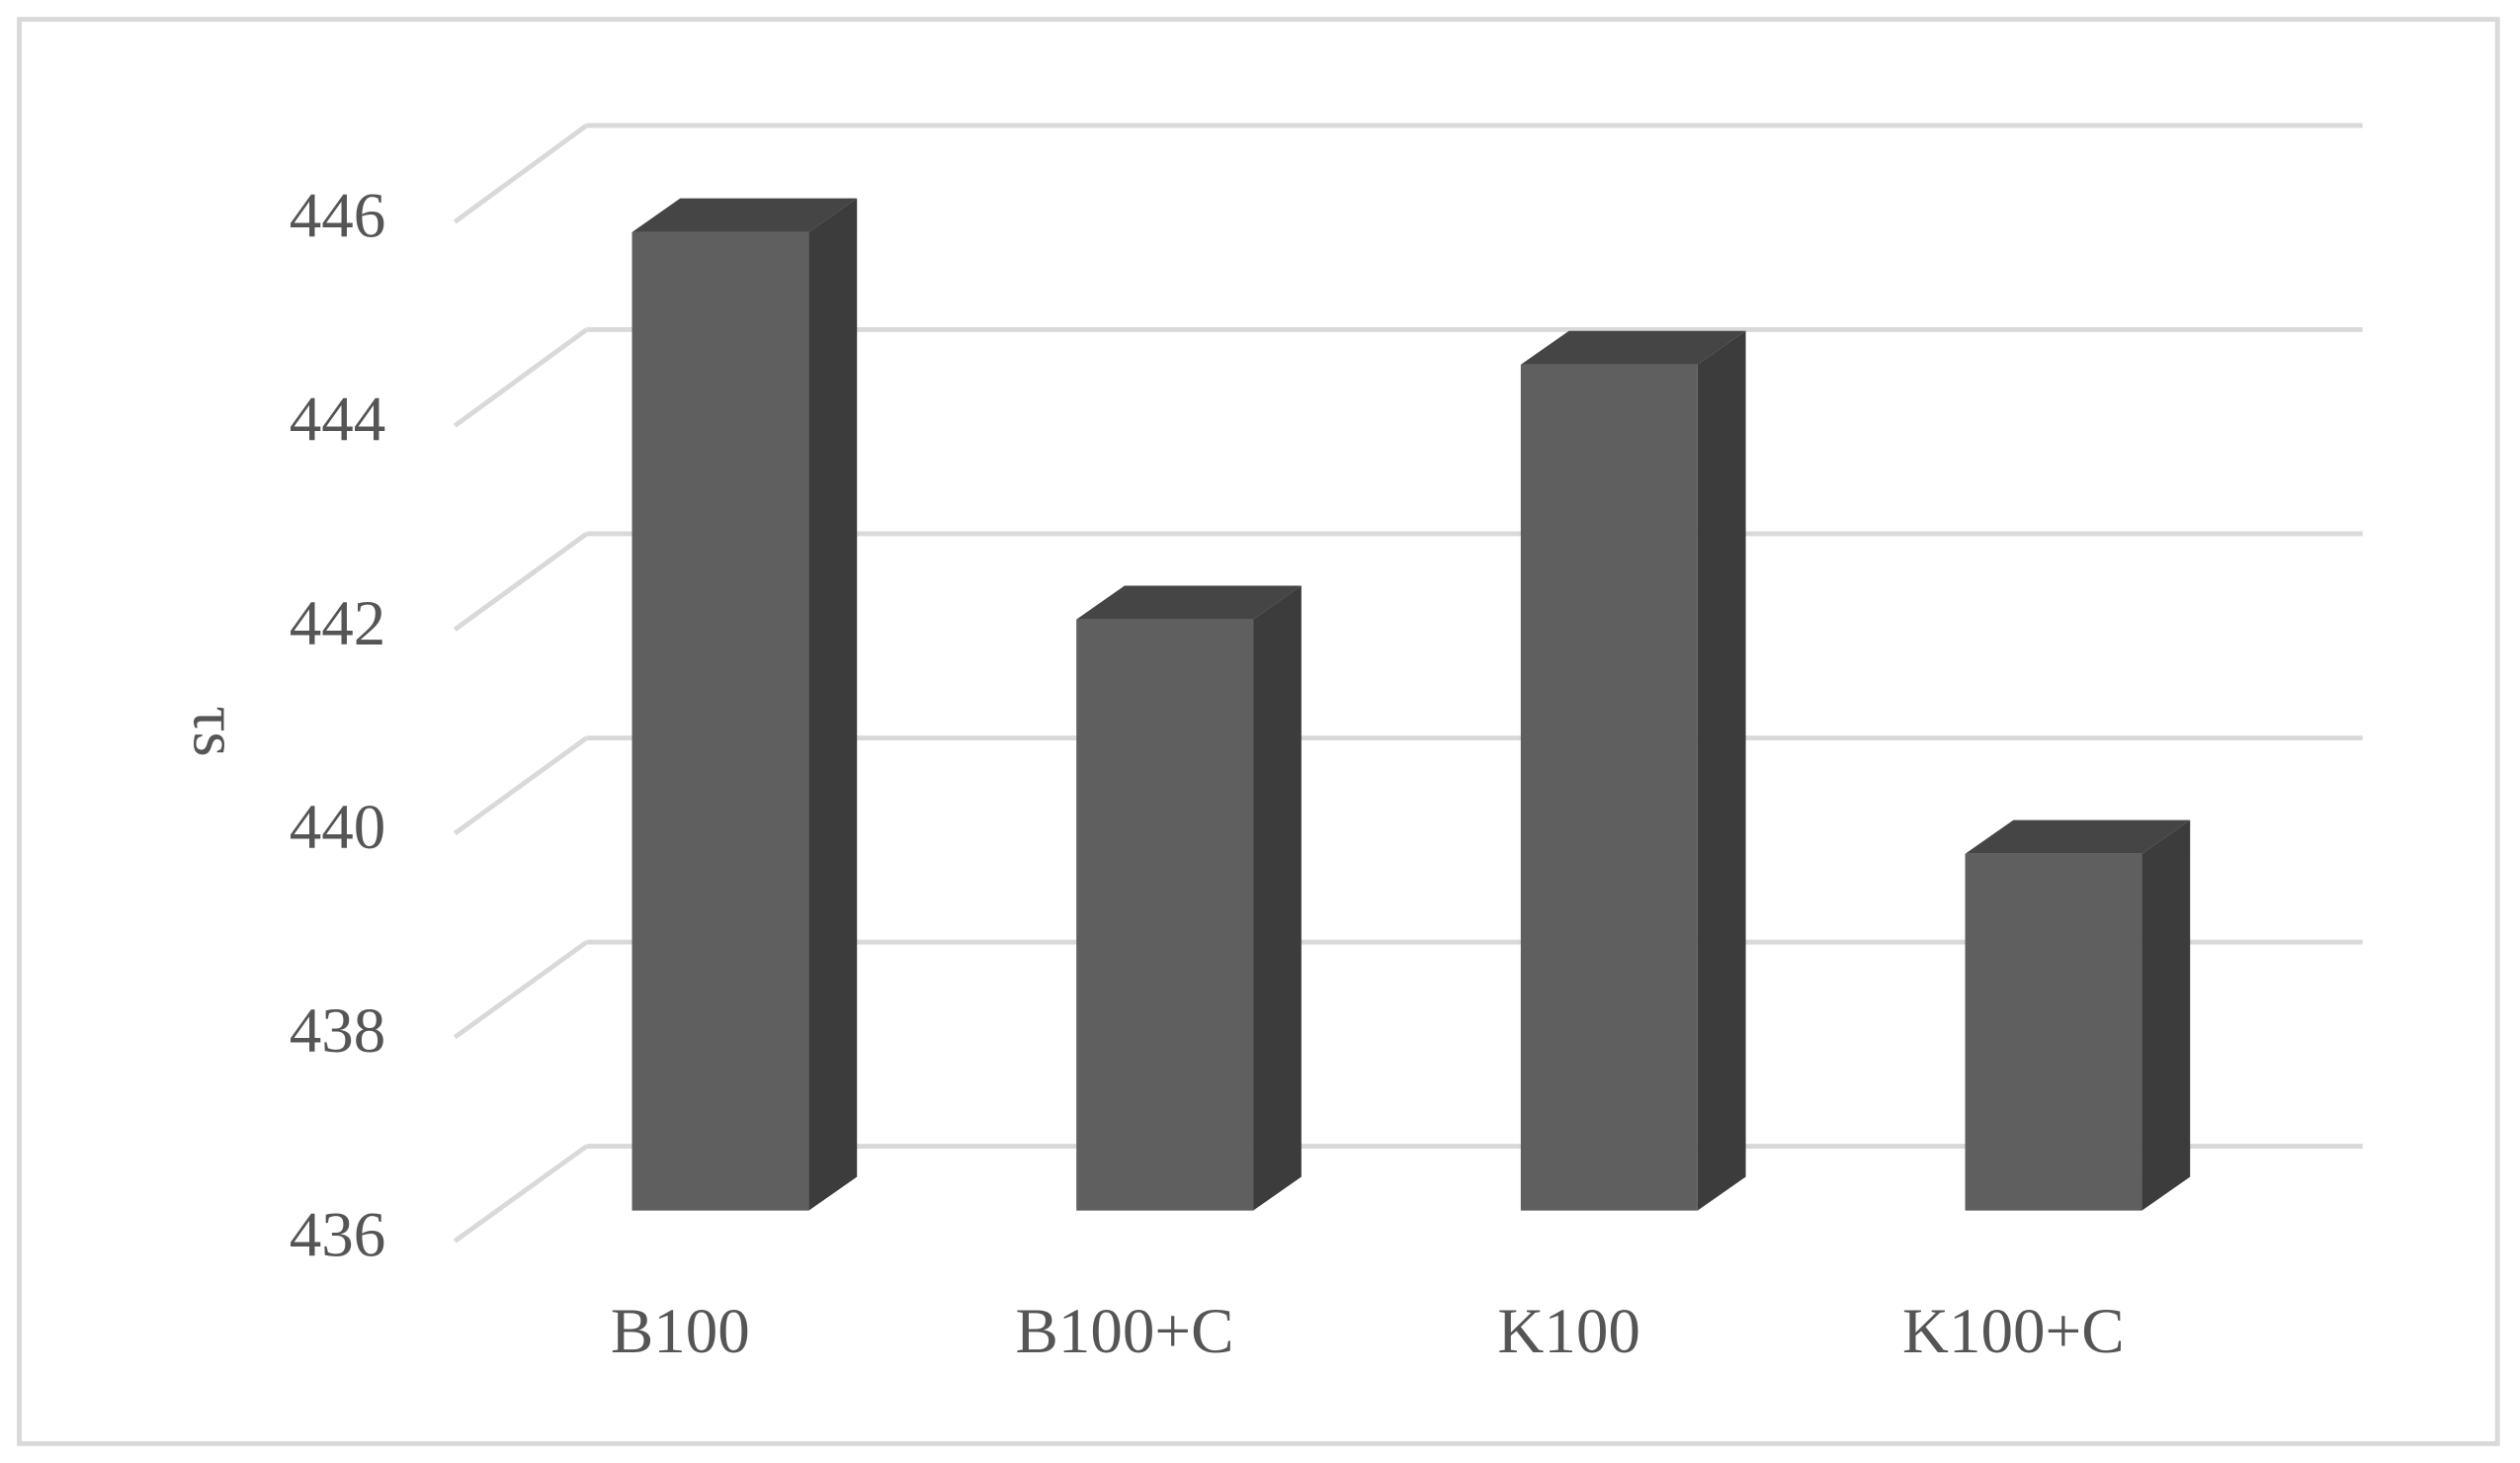 This screenshot has width=2520, height=1463. I want to click on y-tick-label: 446, so click(338, 215).